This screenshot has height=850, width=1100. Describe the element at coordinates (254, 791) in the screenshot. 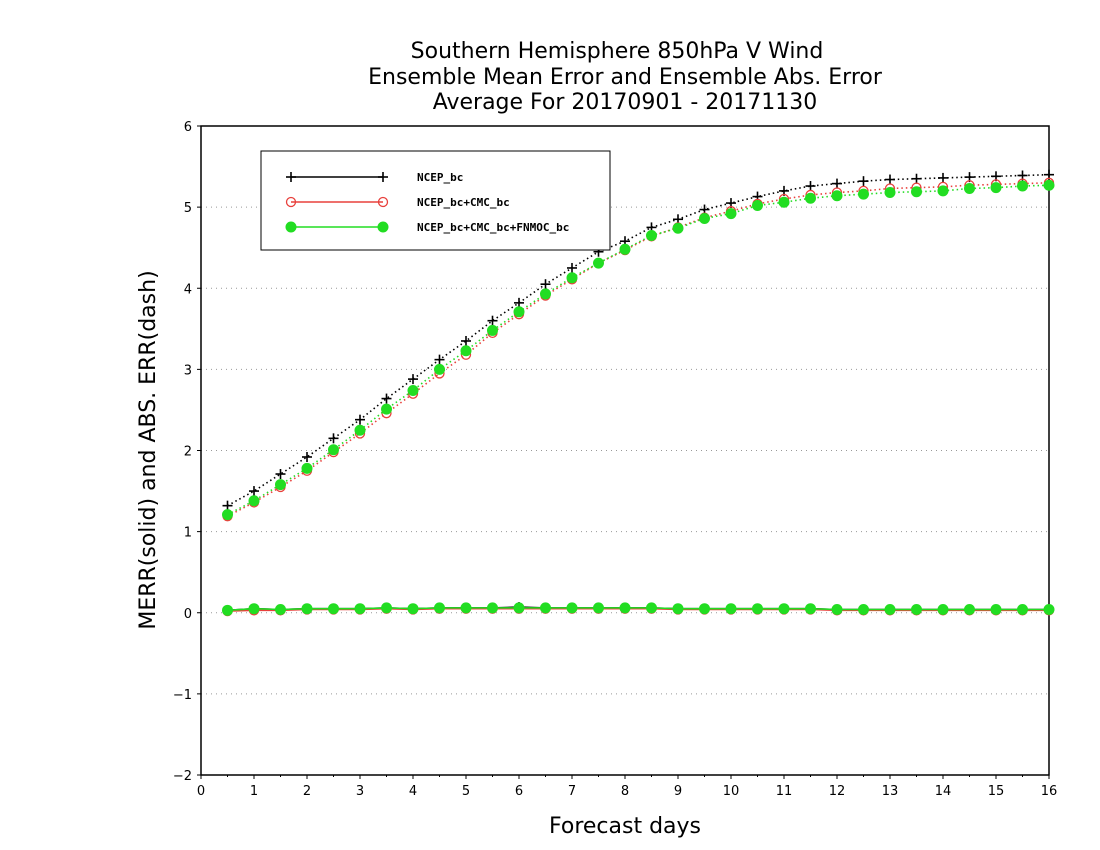

I see `x-tick-label: 1` at that location.